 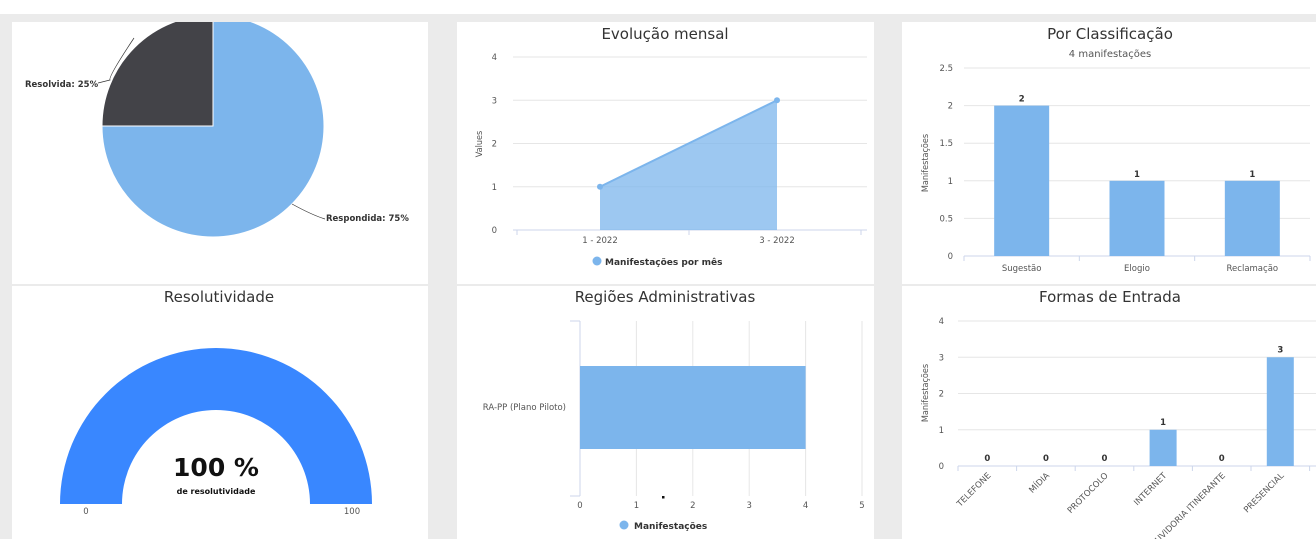 What do you see at coordinates (600, 241) in the screenshot?
I see `x-tick-label: 1 - 2022` at bounding box center [600, 241].